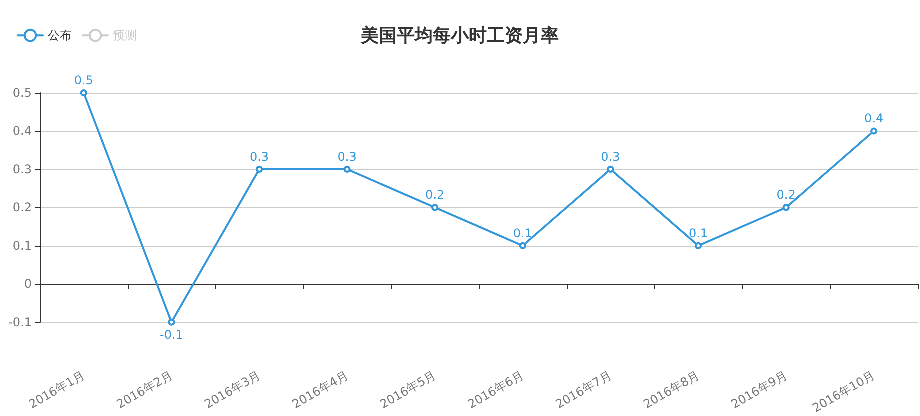 The height and width of the screenshot is (416, 920). Describe the element at coordinates (84, 81) in the screenshot. I see `data-label: 0.5` at that location.